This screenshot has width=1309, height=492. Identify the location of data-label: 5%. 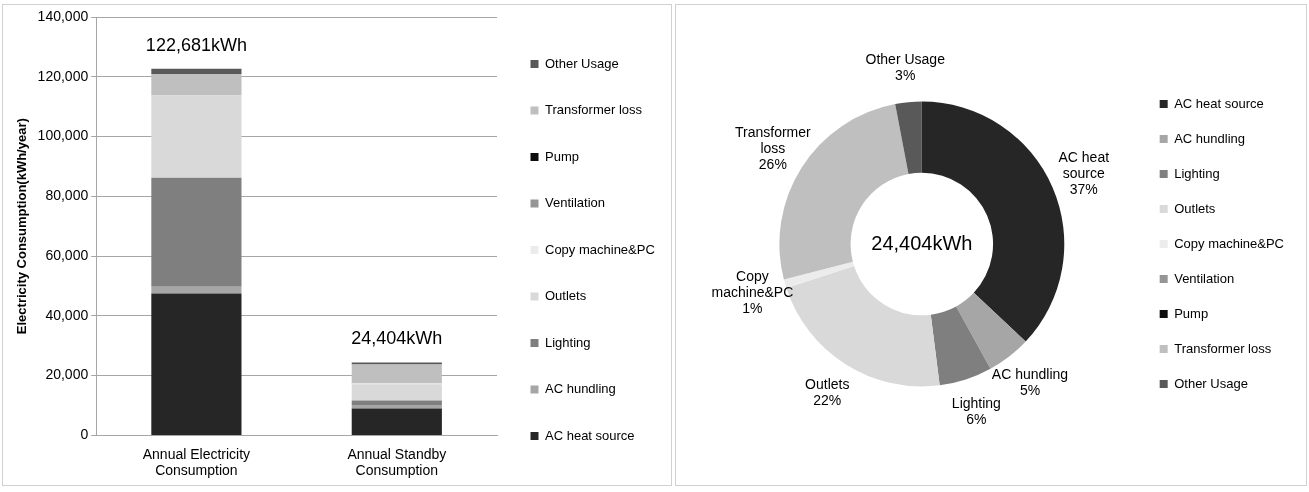
(1030, 390).